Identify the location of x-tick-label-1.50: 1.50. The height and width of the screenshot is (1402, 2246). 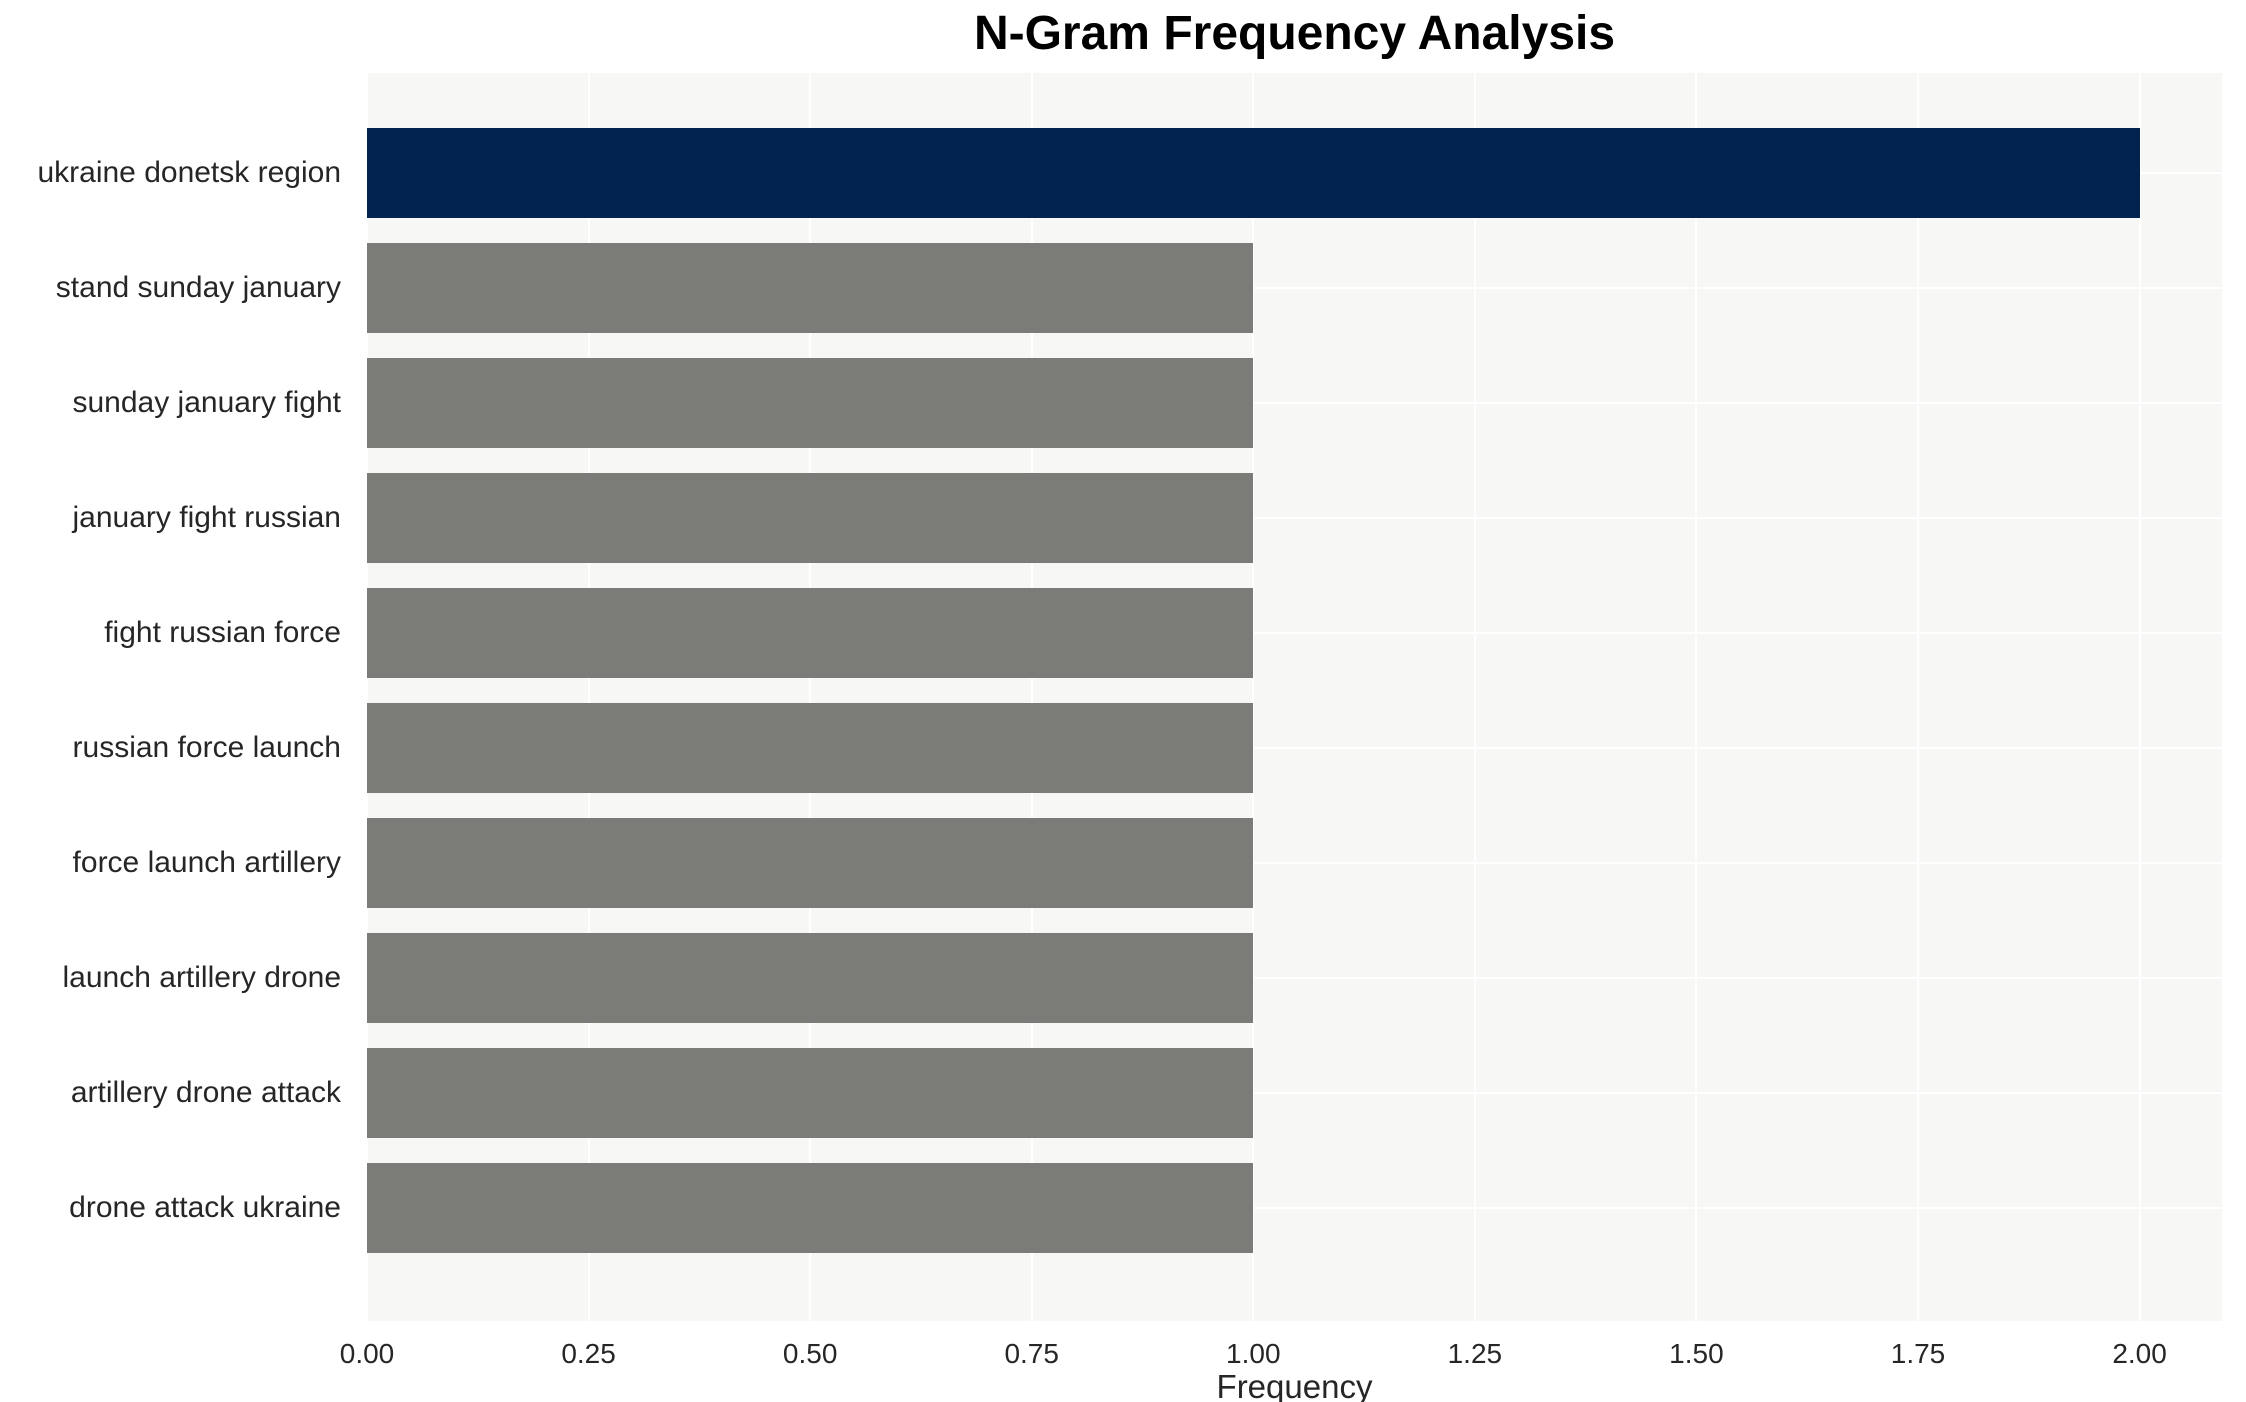
(1696, 1353).